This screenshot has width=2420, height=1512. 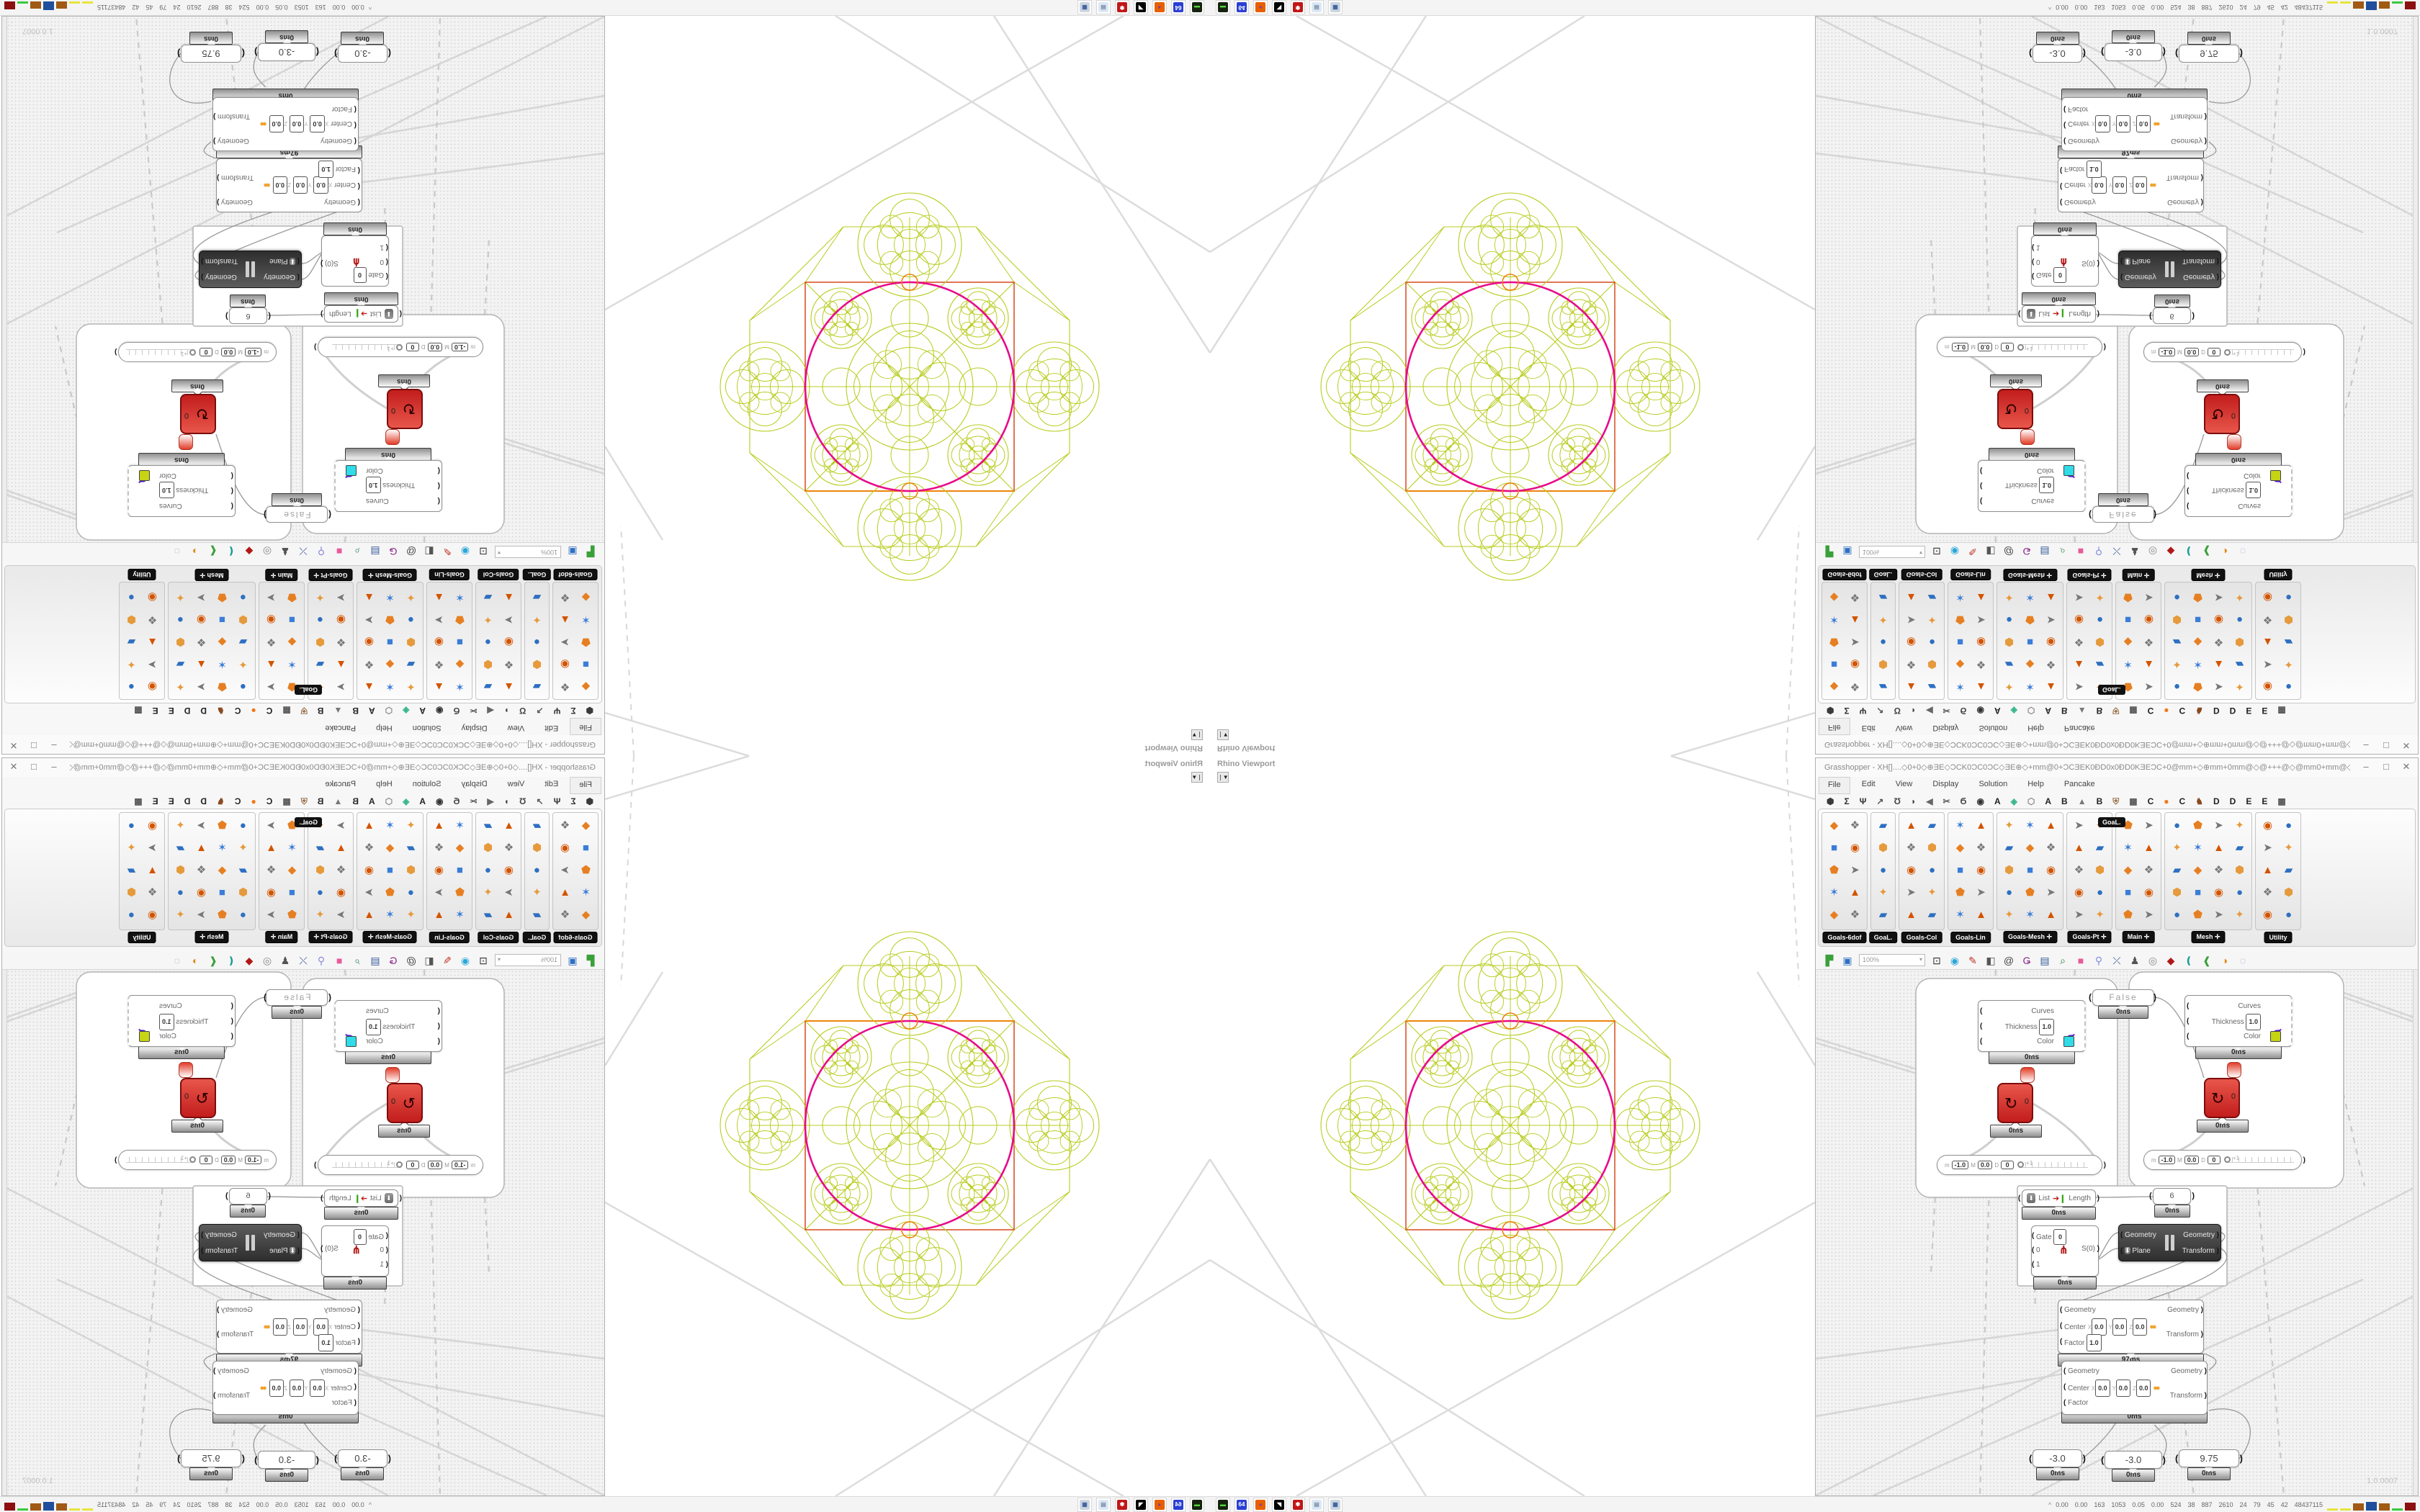 What do you see at coordinates (54, 766) in the screenshot?
I see `minimize-button: –` at bounding box center [54, 766].